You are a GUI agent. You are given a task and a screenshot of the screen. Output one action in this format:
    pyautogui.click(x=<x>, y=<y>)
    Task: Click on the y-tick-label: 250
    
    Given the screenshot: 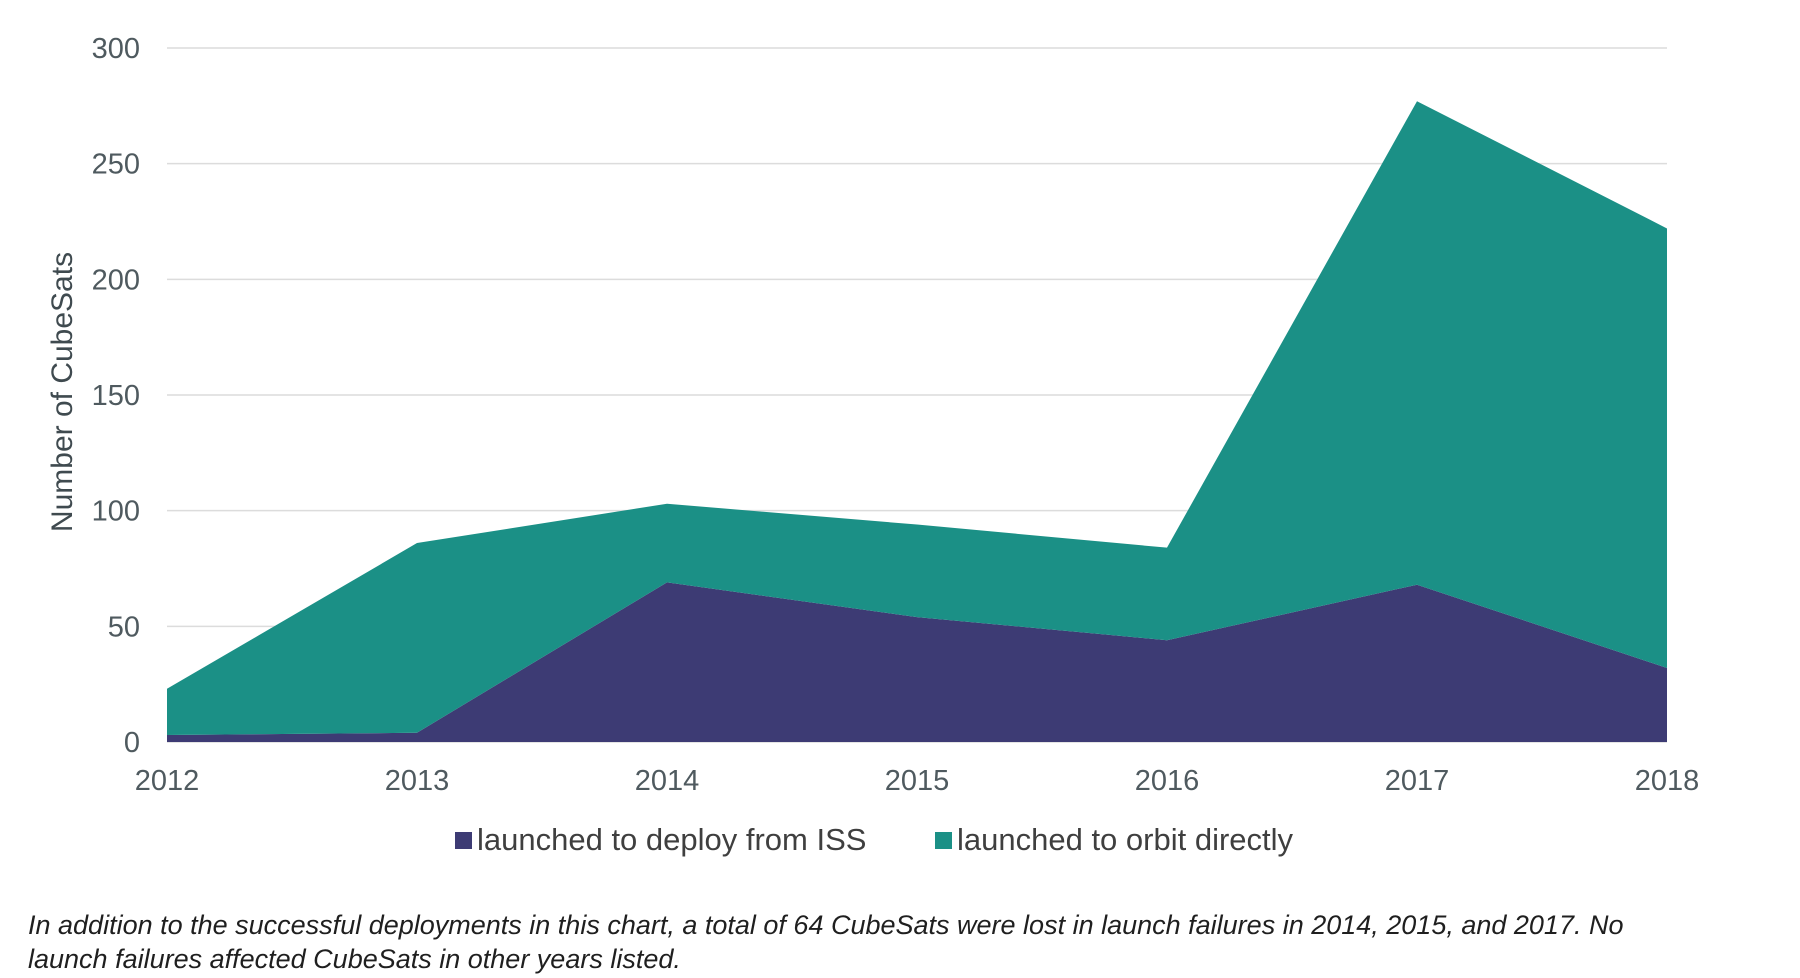 What is the action you would take?
    pyautogui.click(x=116, y=165)
    